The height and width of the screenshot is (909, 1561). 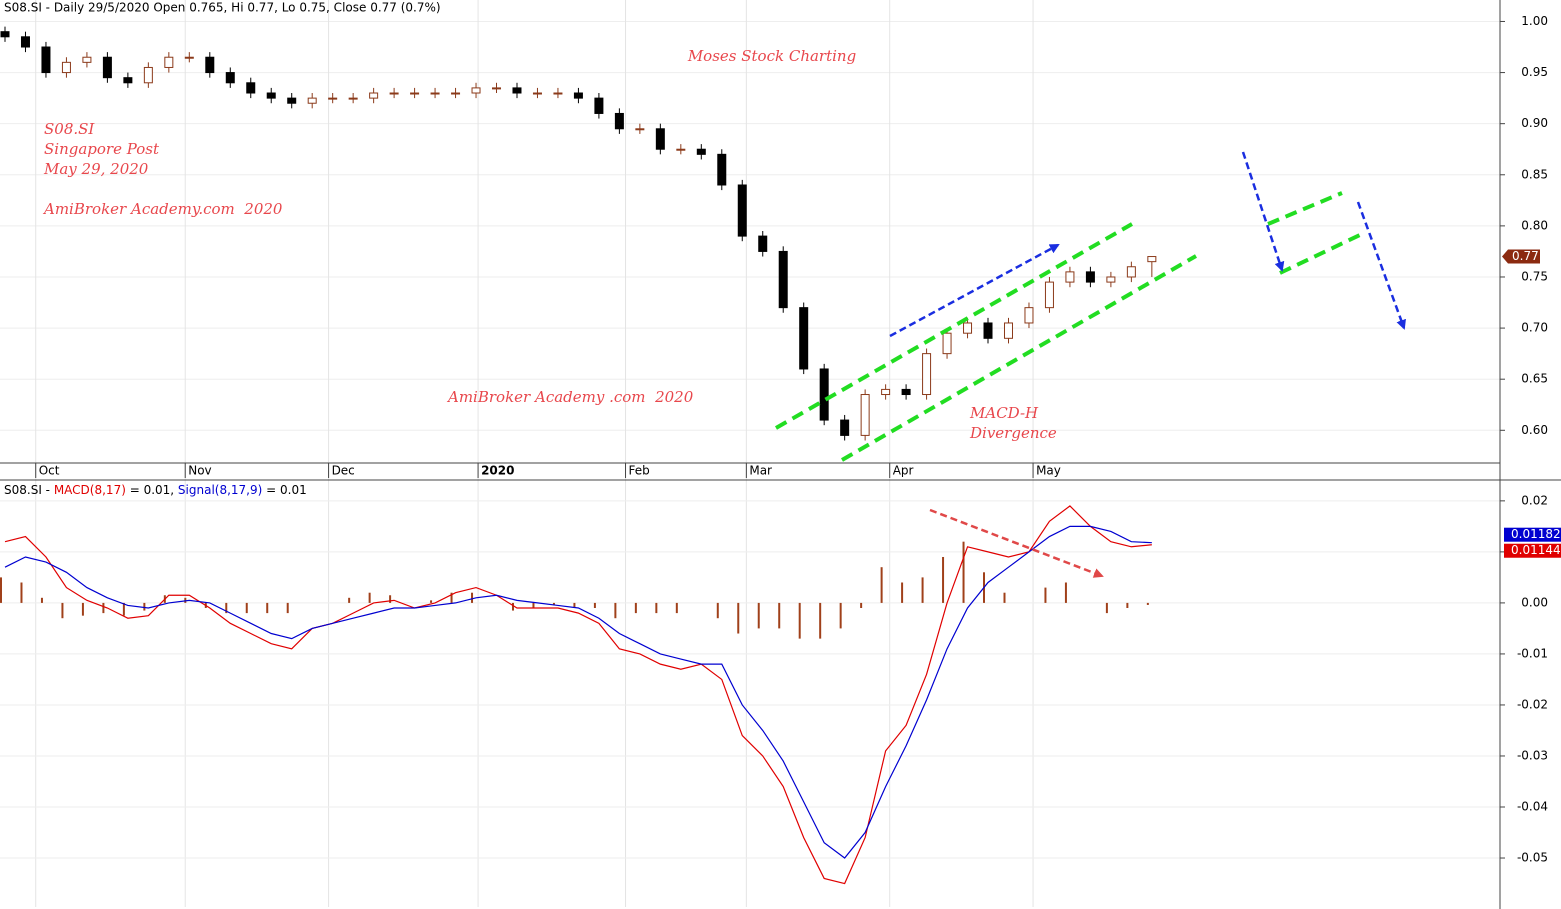 What do you see at coordinates (903, 471) in the screenshot?
I see `x-tick-label: Apr` at bounding box center [903, 471].